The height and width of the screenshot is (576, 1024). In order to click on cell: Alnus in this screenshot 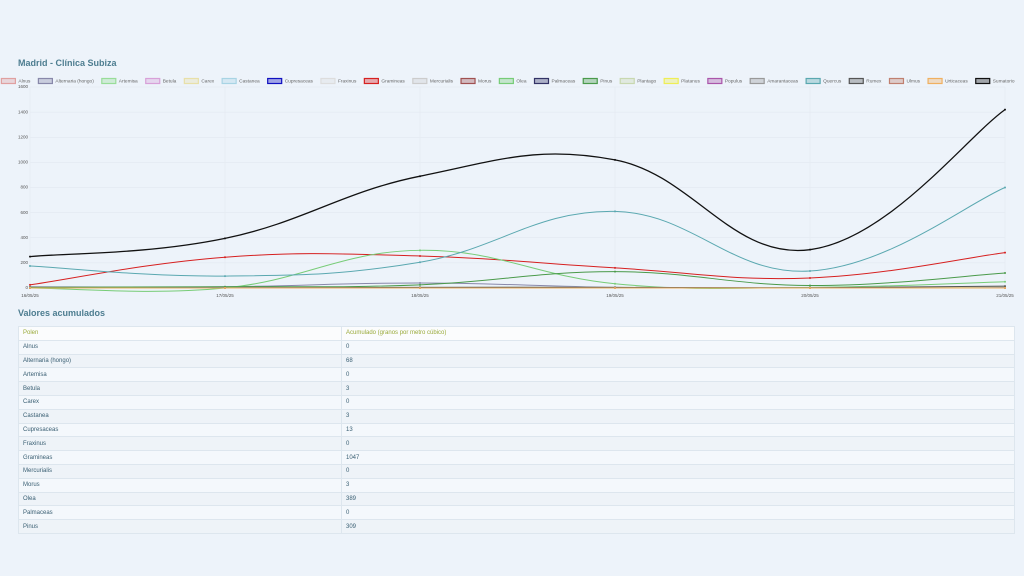, I will do `click(180, 347)`.